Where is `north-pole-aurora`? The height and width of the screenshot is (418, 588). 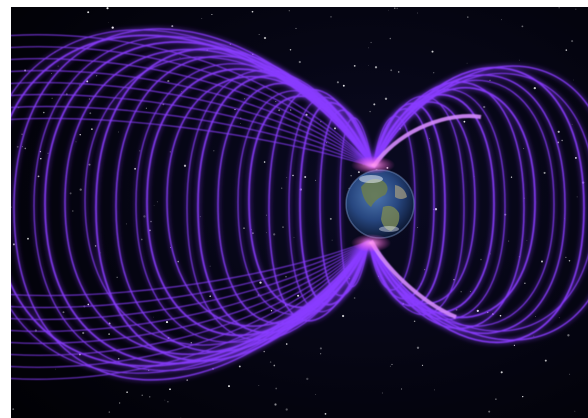
north-pole-aurora is located at coordinates (373, 165).